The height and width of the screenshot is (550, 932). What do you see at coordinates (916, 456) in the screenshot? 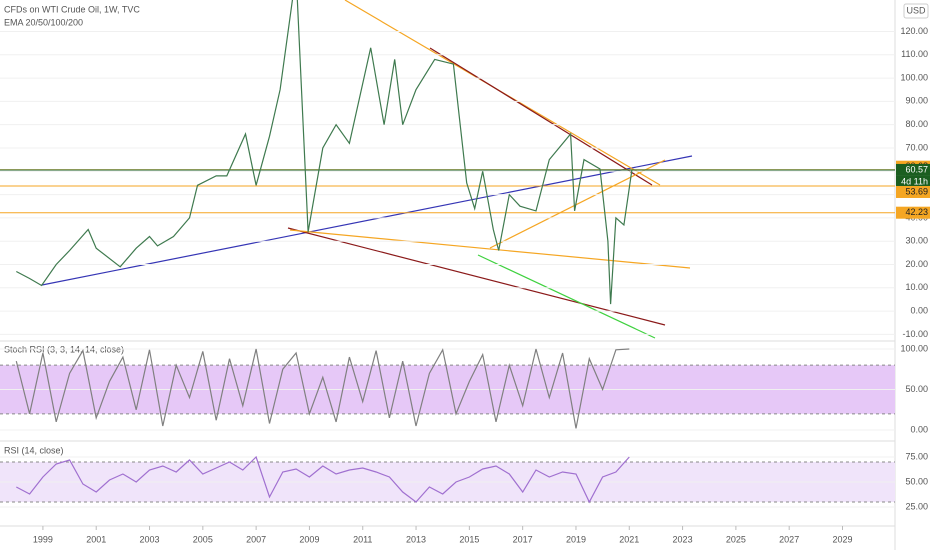
I see `y-tick-label: 75.00` at bounding box center [916, 456].